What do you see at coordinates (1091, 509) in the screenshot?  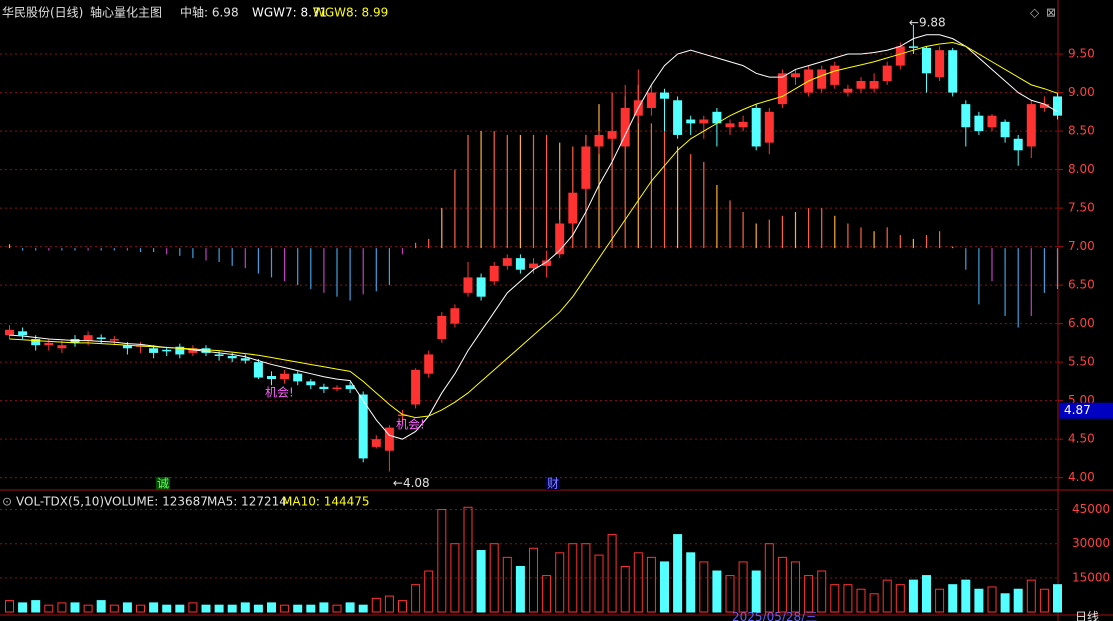 I see `y-tick-label: 45000` at bounding box center [1091, 509].